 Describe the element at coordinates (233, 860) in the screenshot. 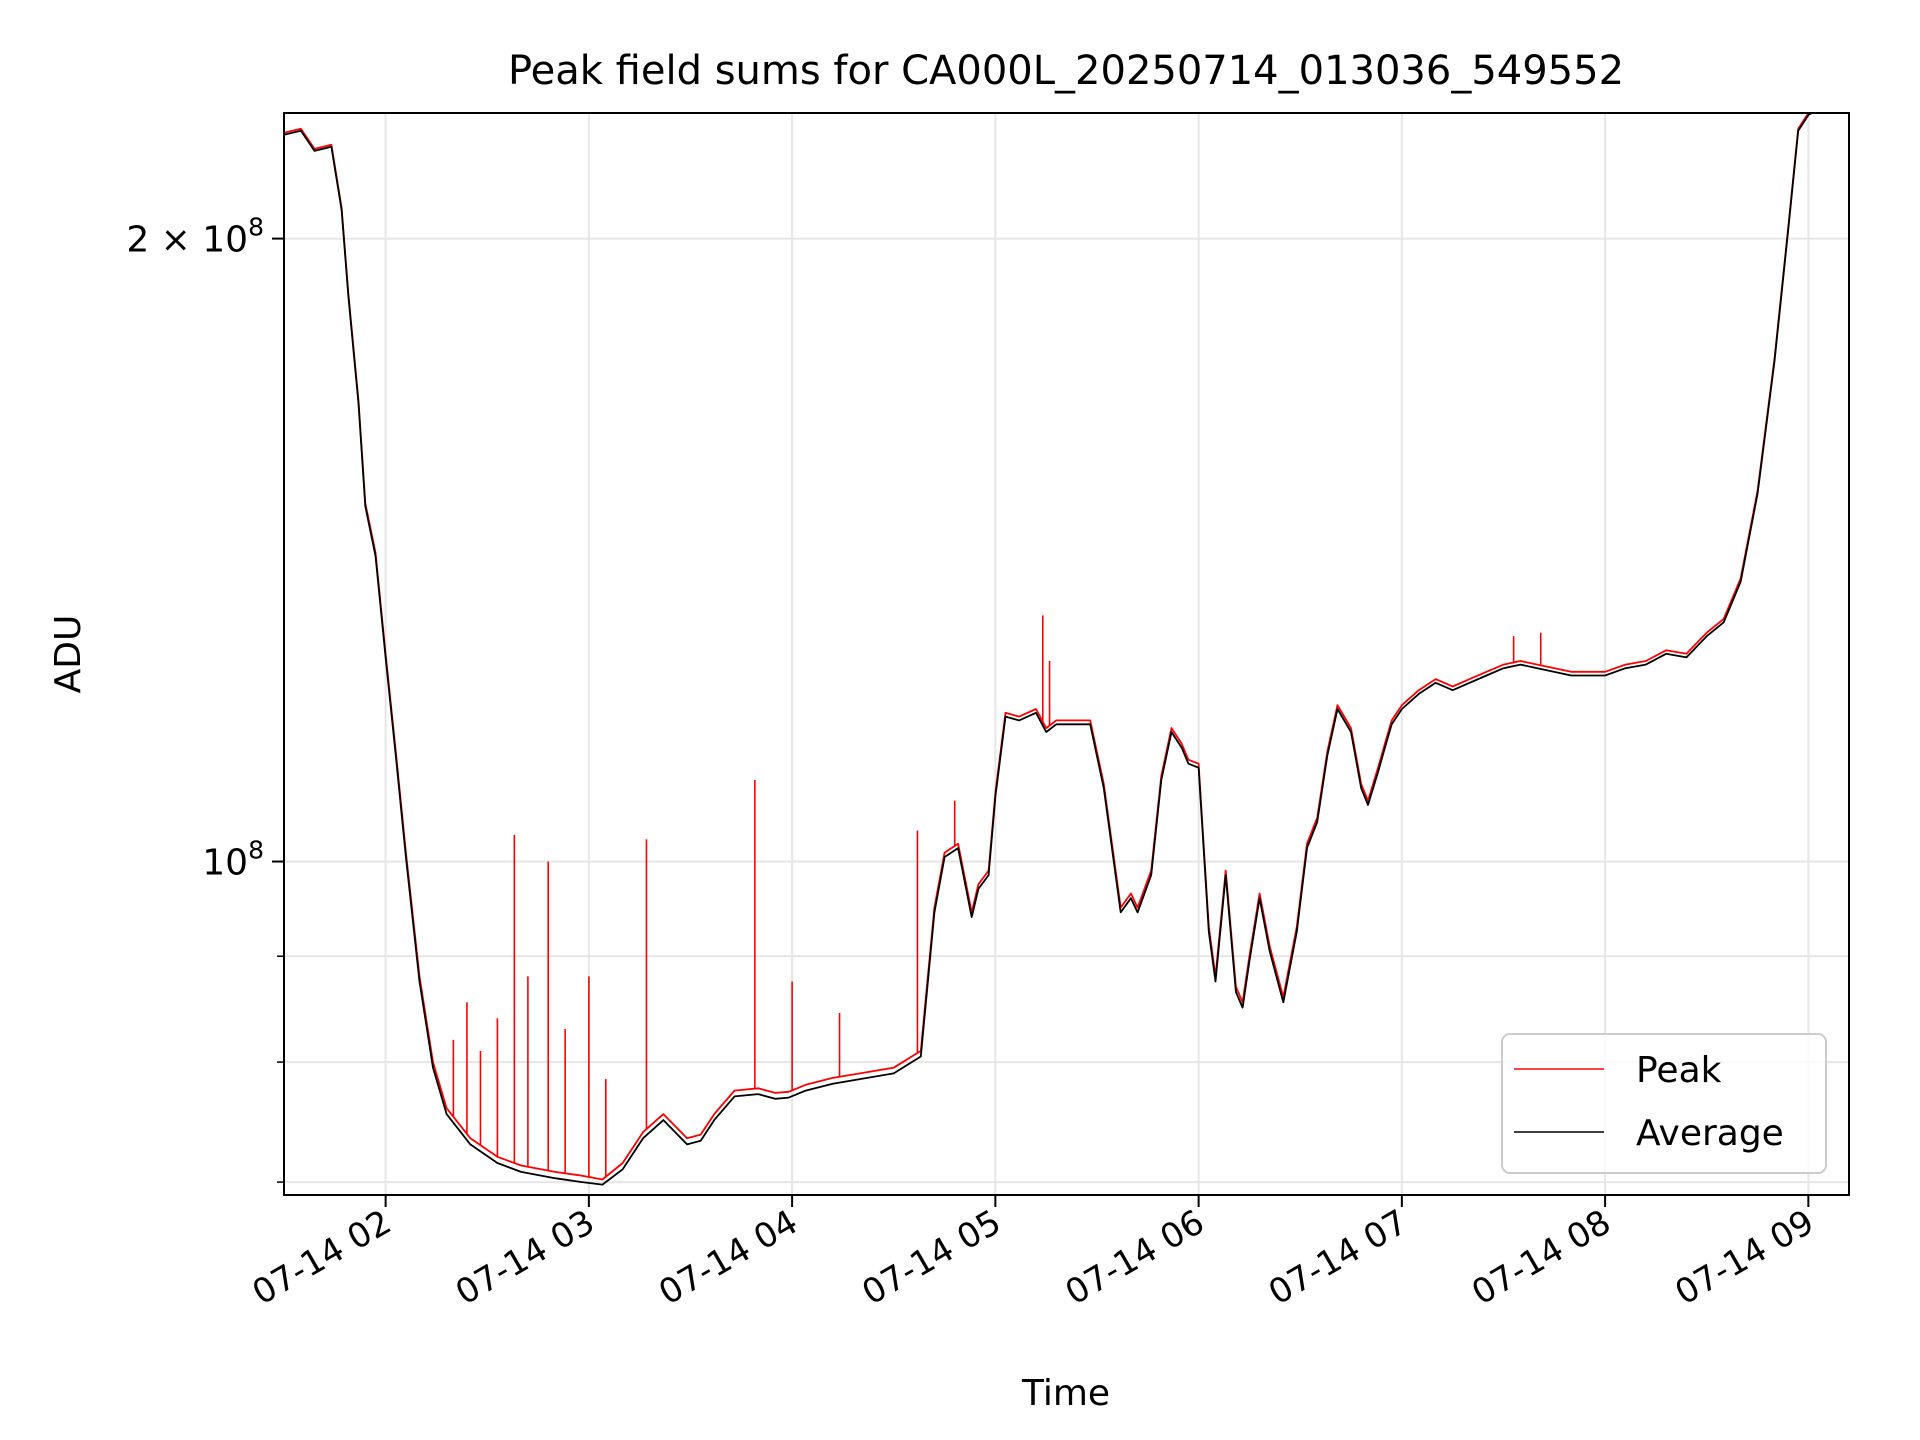

I see `y-tick-label: 108` at that location.